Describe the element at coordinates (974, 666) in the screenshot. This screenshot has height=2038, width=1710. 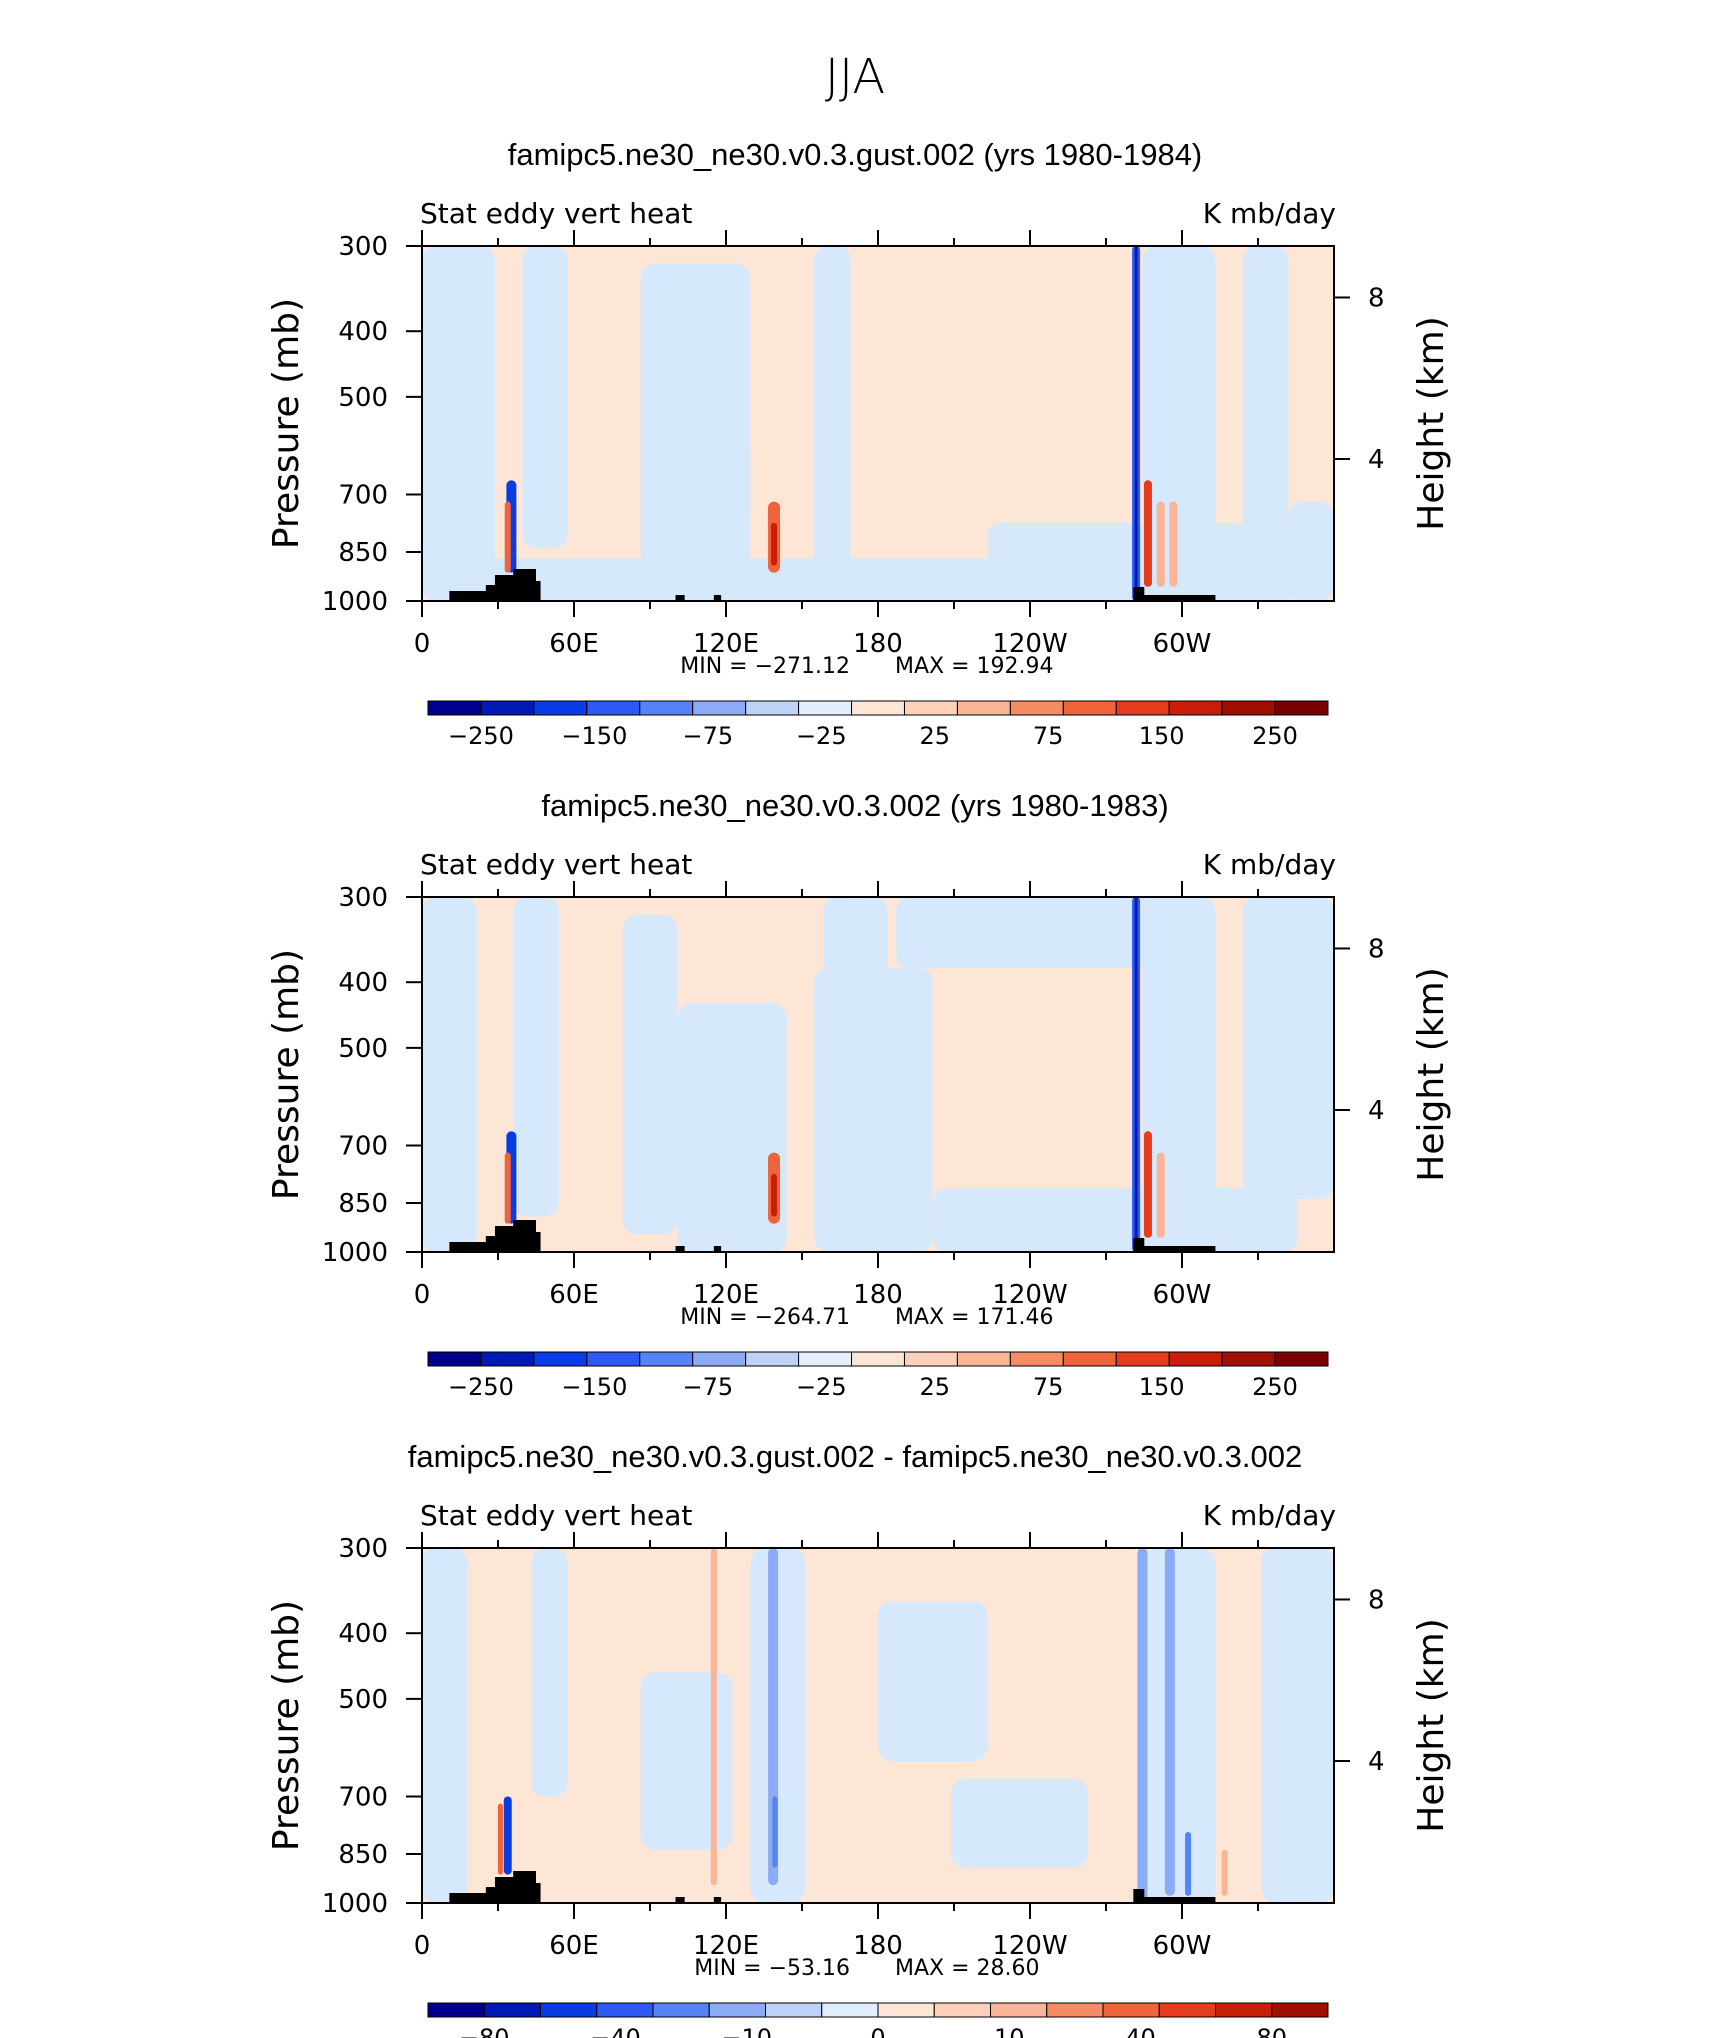
I see `max-label: MAX = 192.94` at that location.